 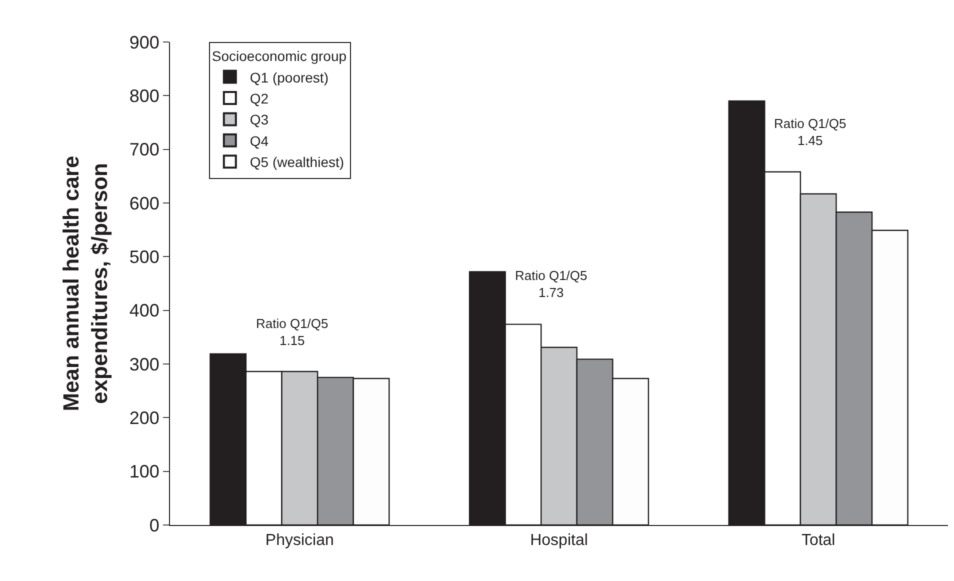 I want to click on y-tick-label: 700, so click(x=144, y=150).